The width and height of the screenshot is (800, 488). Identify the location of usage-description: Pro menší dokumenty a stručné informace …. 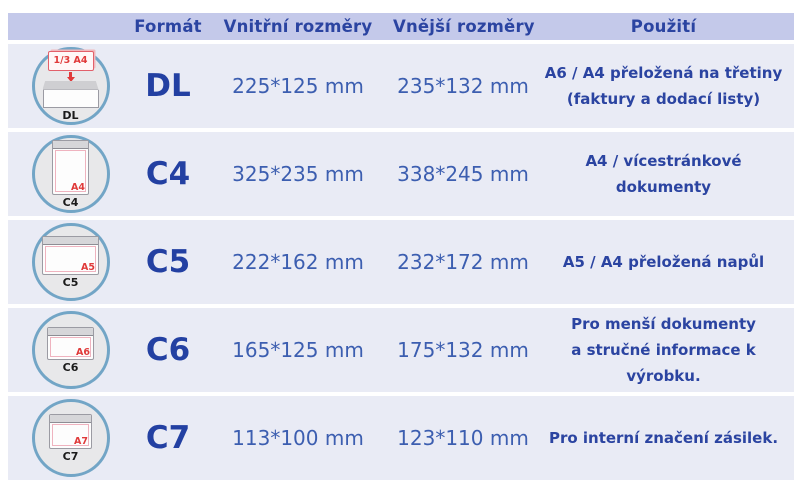
(663, 350).